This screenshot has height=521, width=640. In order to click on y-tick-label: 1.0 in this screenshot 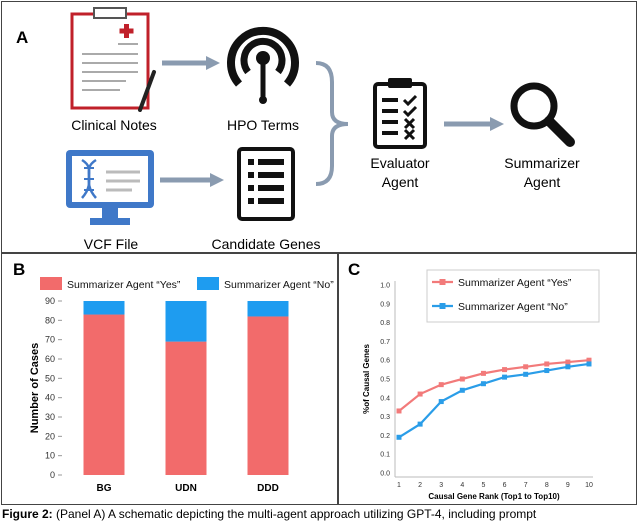, I will do `click(385, 286)`.